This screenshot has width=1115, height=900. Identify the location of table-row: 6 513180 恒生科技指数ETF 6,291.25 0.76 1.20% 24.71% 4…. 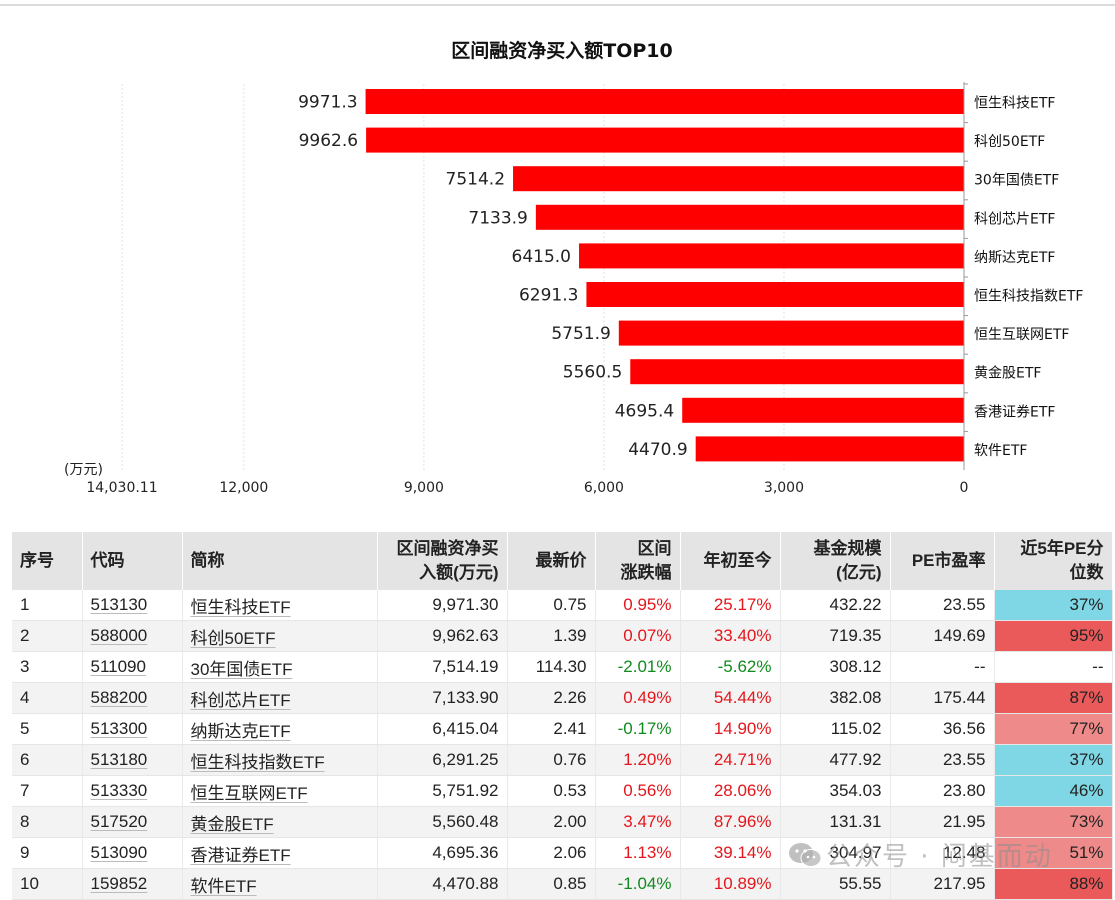
(562, 760).